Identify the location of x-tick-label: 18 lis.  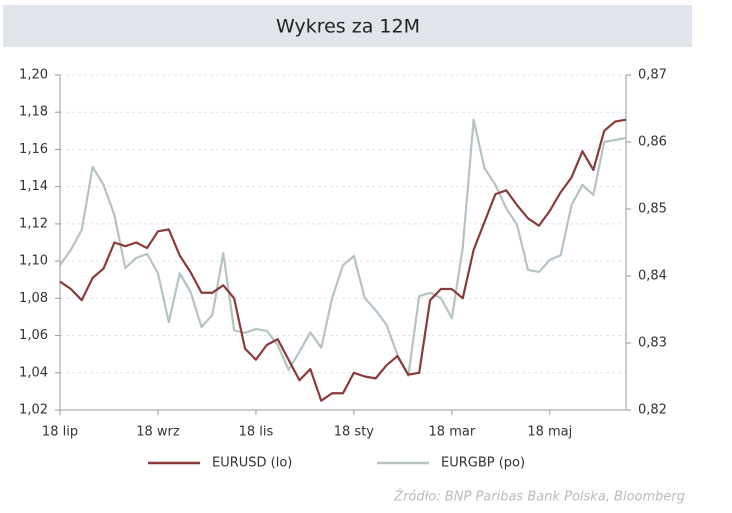
(256, 432).